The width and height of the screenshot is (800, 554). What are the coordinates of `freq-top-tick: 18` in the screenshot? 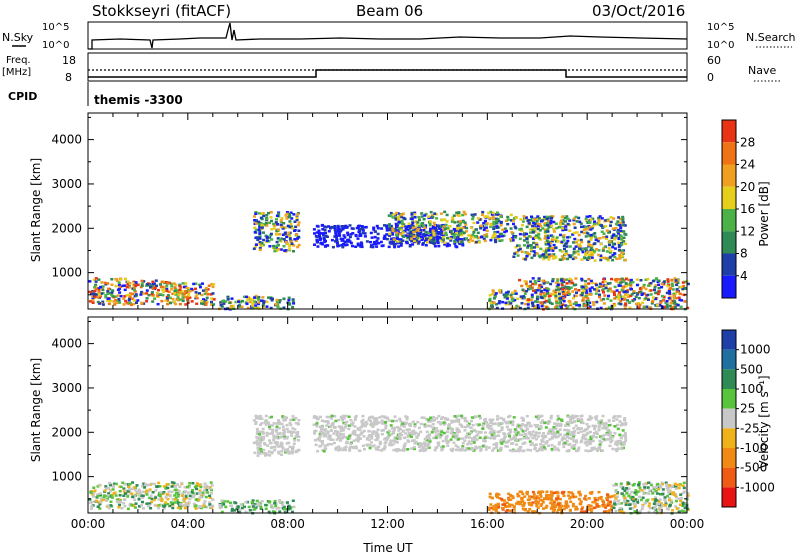 It's located at (69, 60).